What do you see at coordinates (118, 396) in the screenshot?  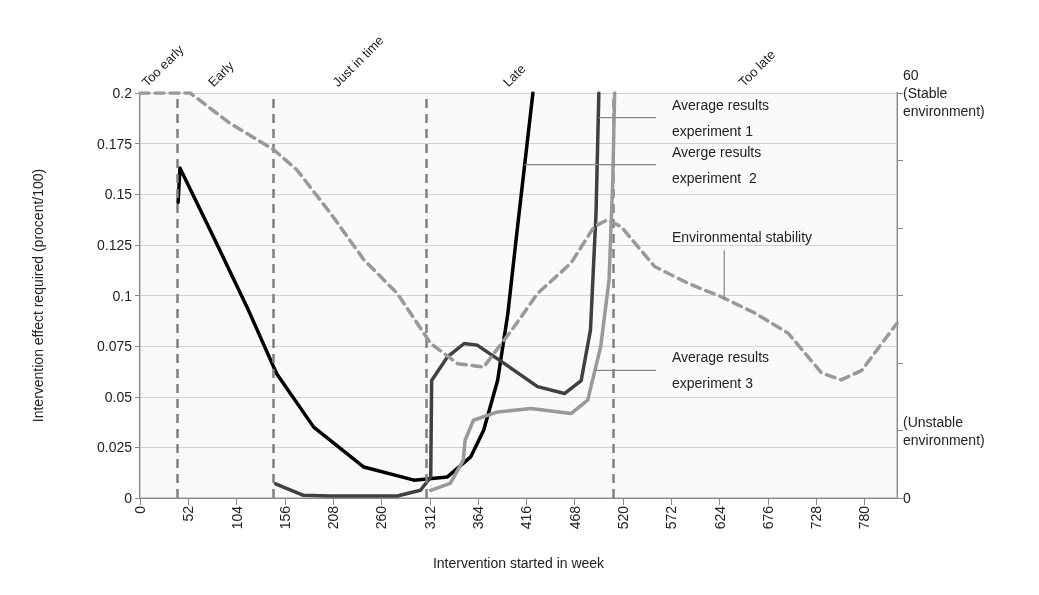 I see `y-tick-label: 0.05` at bounding box center [118, 396].